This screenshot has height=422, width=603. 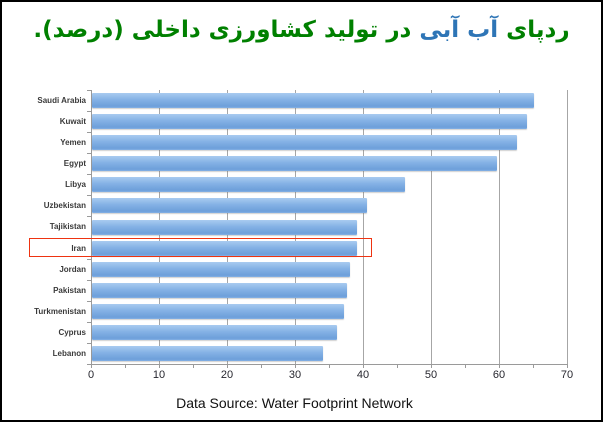 What do you see at coordinates (67, 227) in the screenshot?
I see `category-label-tajikistan: Tajikistan` at bounding box center [67, 227].